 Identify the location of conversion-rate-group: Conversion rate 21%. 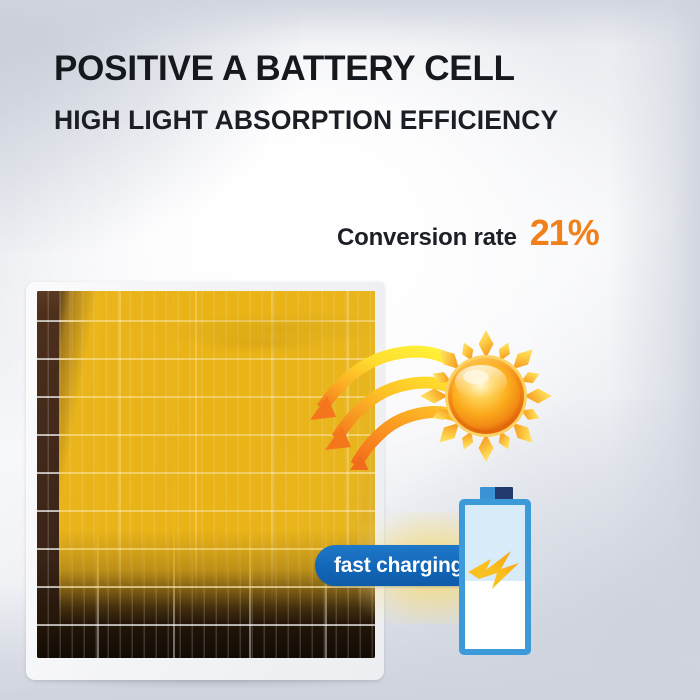
(468, 233).